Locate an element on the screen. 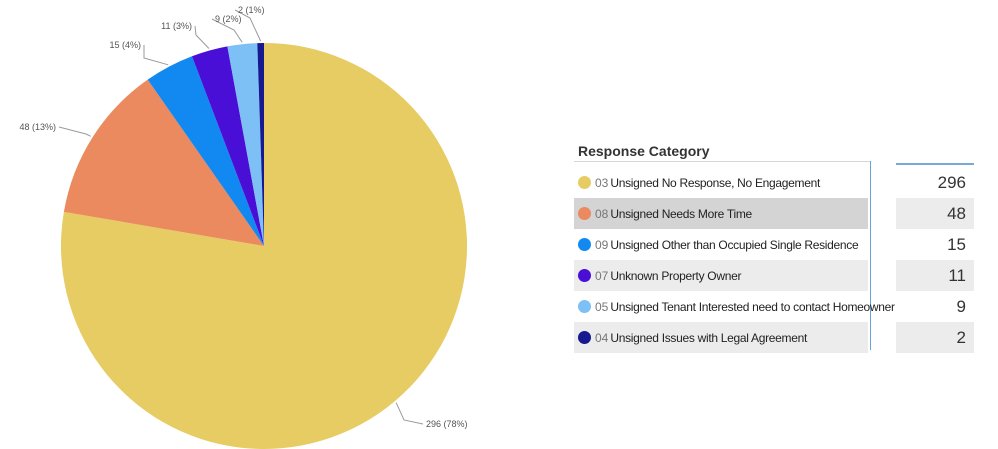  value-cell: 48 is located at coordinates (935, 213).